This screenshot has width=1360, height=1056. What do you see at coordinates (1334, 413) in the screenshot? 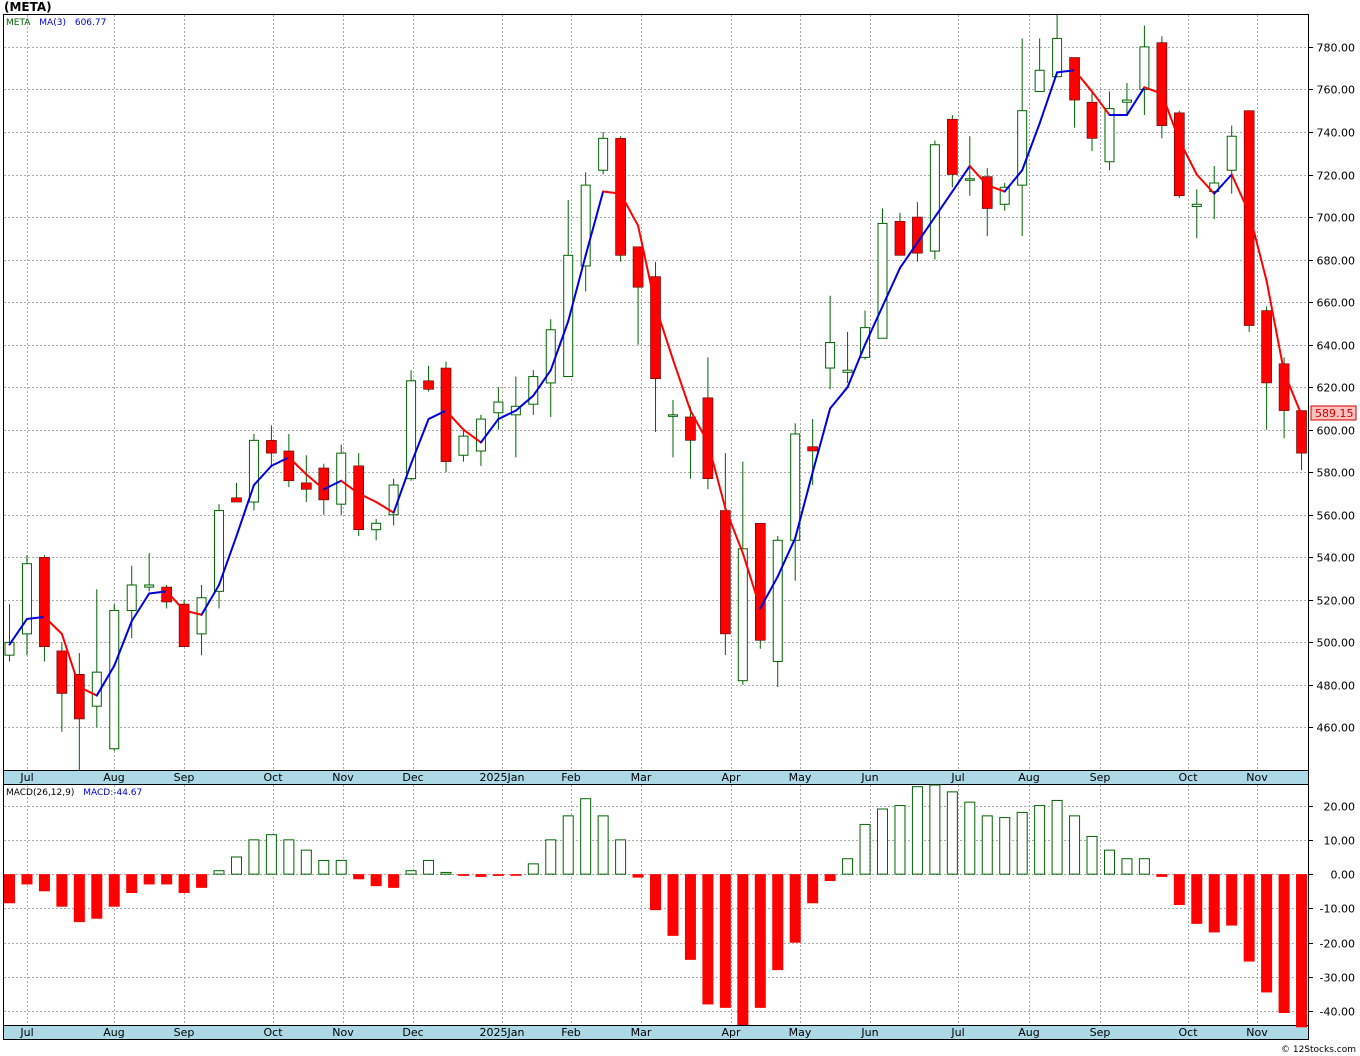
I see `last-price-tag: 589.15` at bounding box center [1334, 413].